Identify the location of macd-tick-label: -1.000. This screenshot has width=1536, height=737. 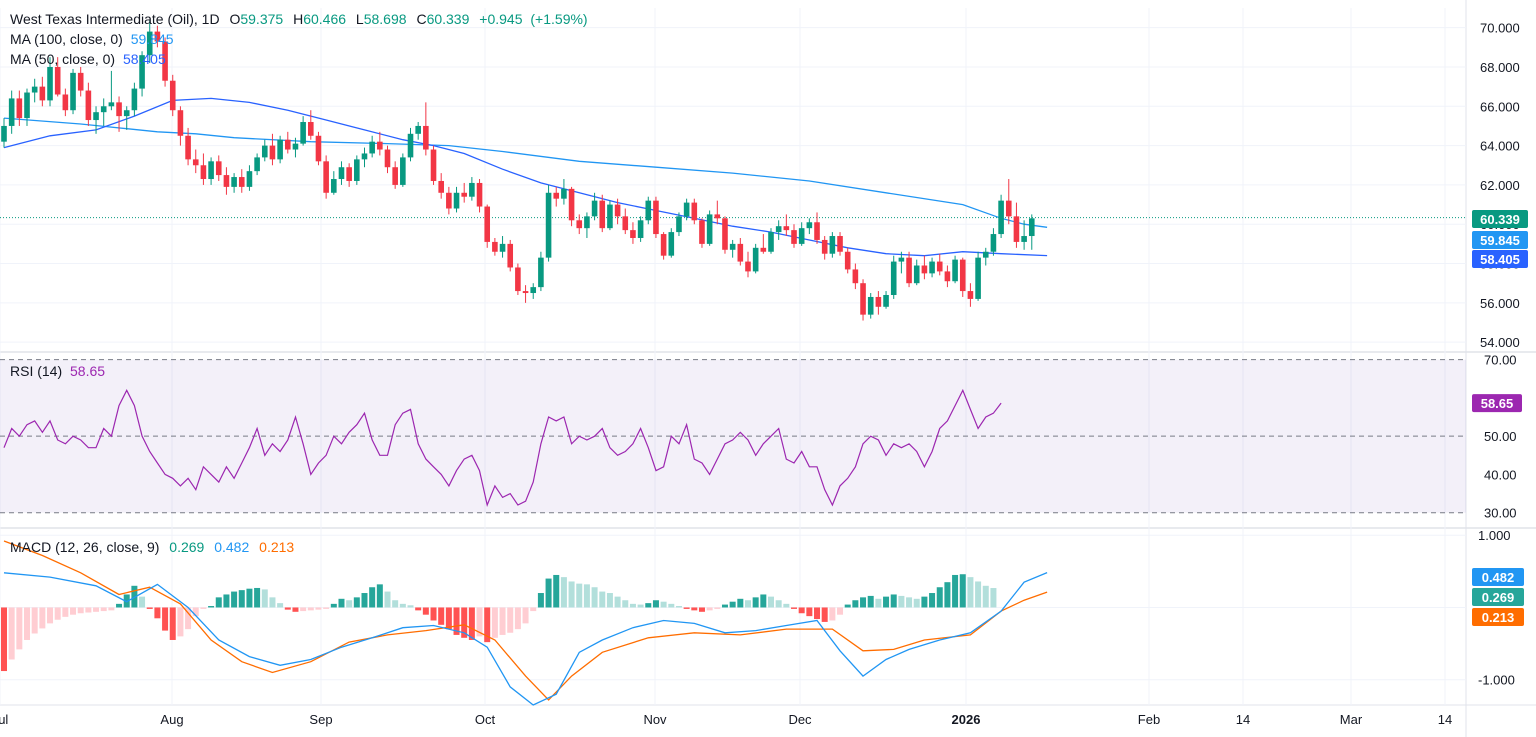
(1496, 680).